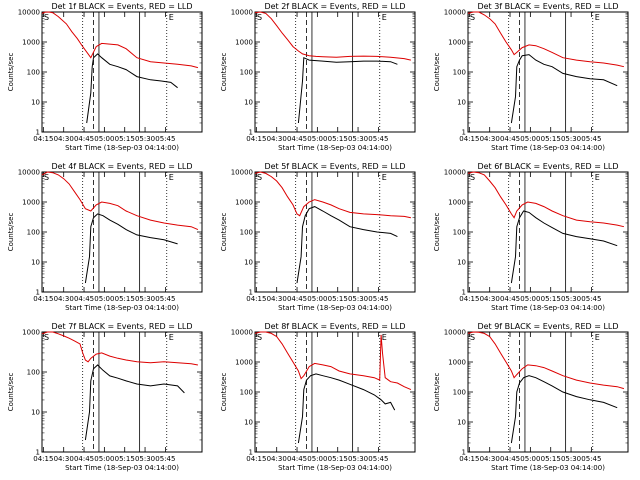 The width and height of the screenshot is (640, 480). Describe the element at coordinates (547, 166) in the screenshot. I see `panel-title: Det 6f BLACK = Events, RED = LLD` at that location.